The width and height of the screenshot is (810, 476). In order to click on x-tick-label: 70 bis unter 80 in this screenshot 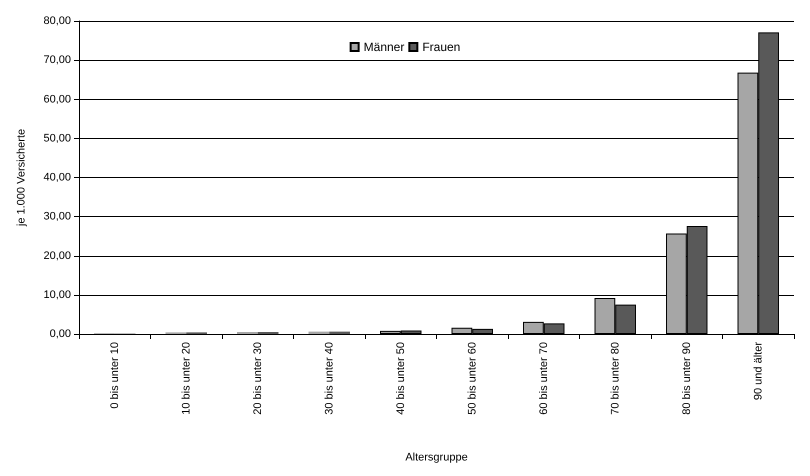, I will do `click(615, 378)`.